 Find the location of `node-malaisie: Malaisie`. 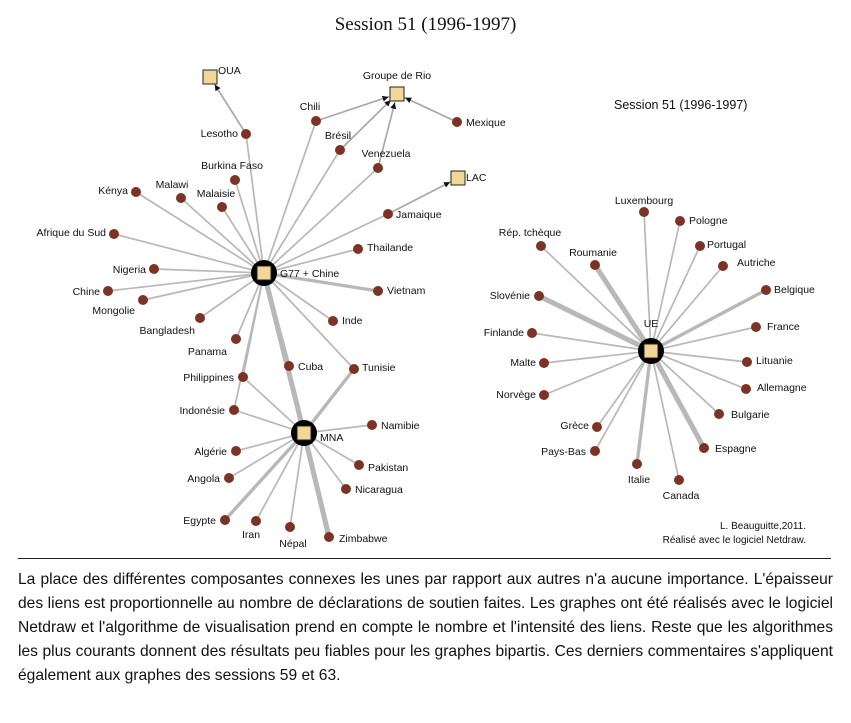

node-malaisie: Malaisie is located at coordinates (216, 200).